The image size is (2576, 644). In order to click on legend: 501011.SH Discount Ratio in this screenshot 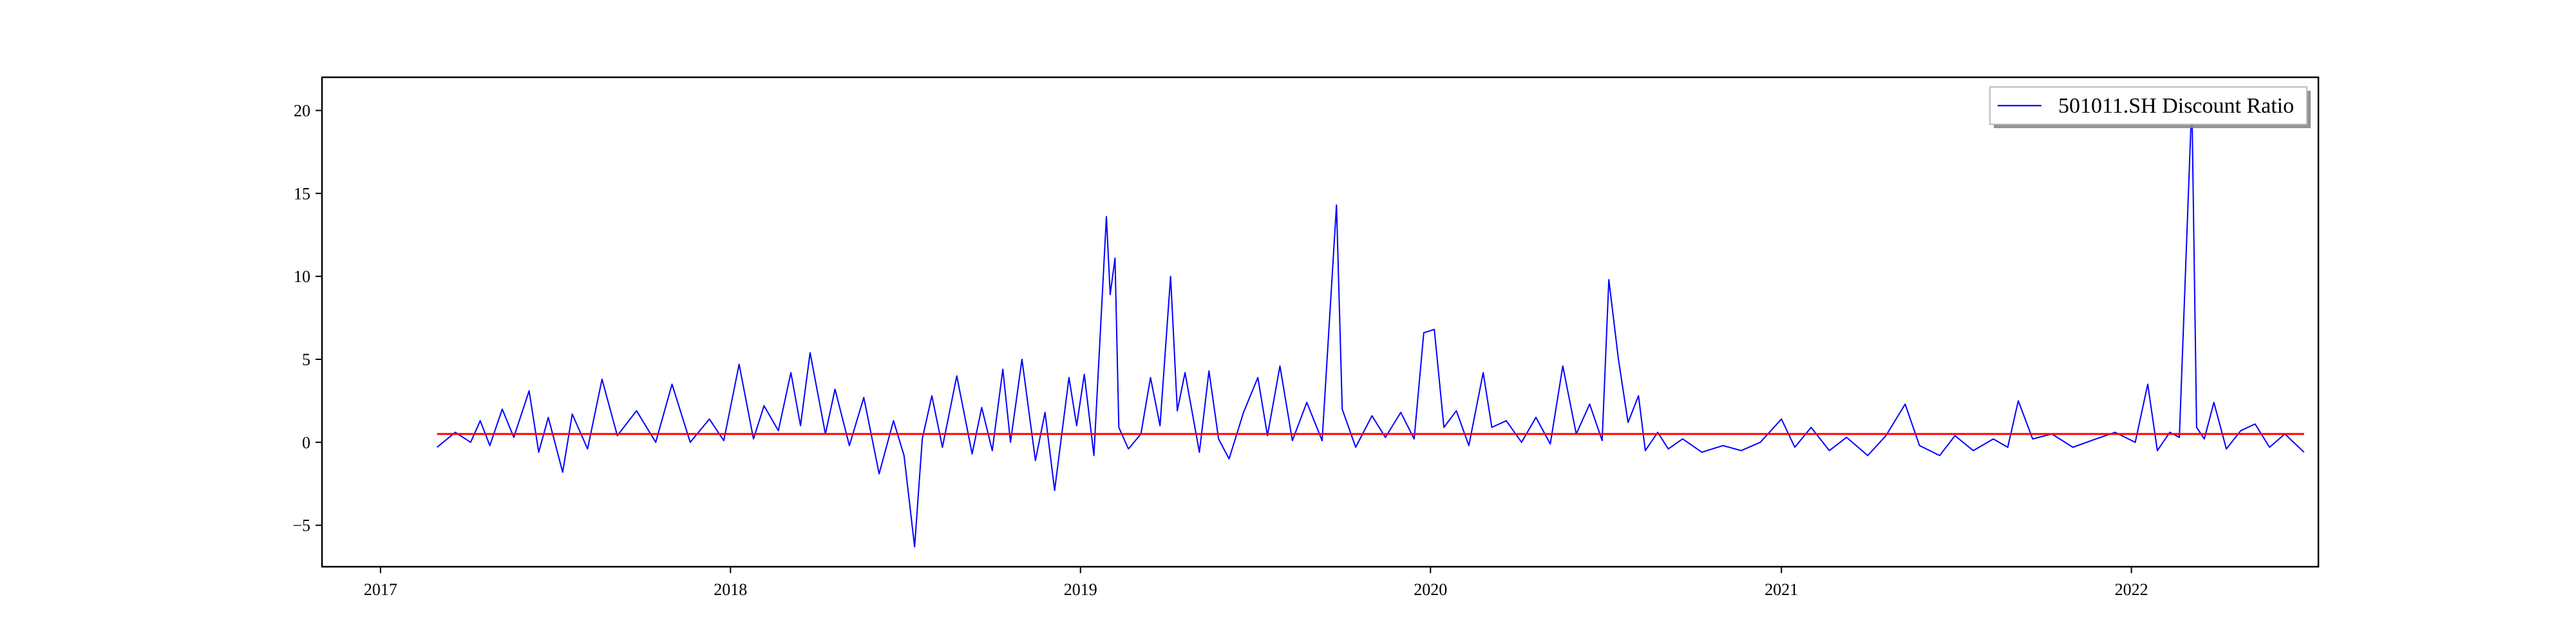, I will do `click(2150, 107)`.